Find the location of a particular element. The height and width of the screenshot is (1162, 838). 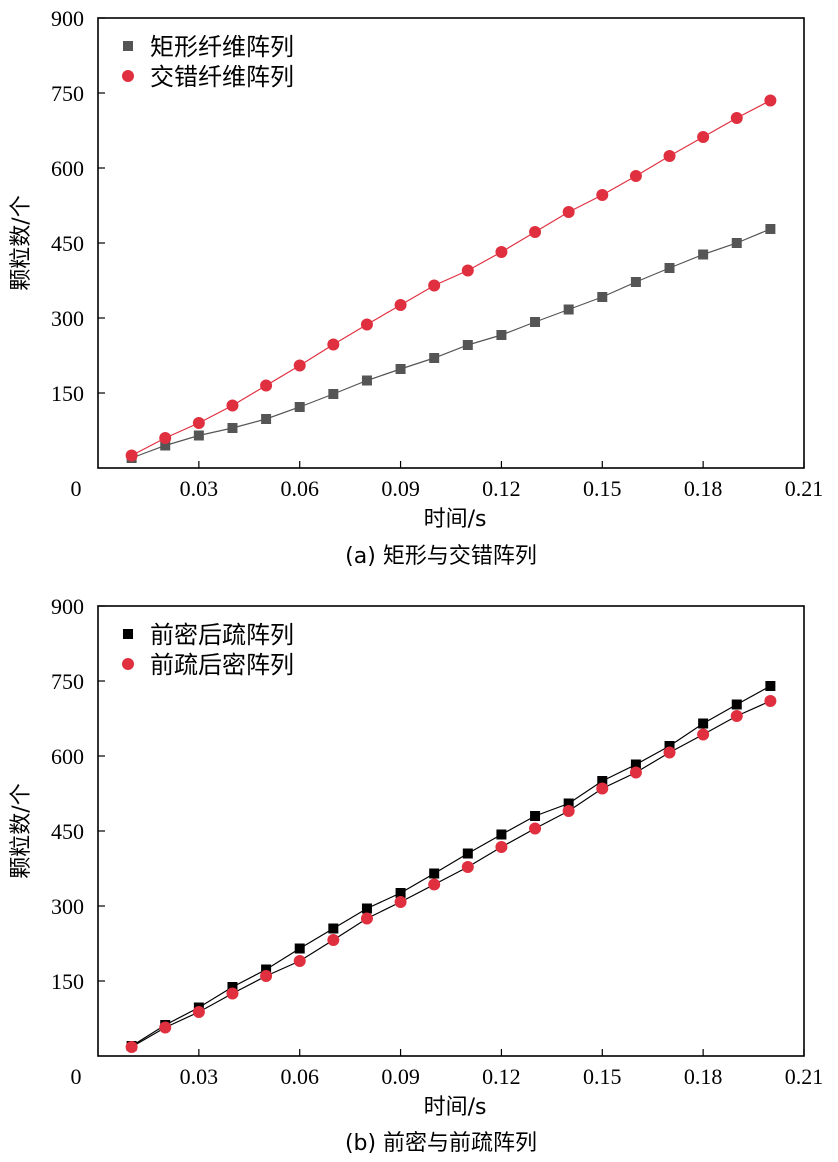

legend-label: 前密后疏阵列 is located at coordinates (222, 635).